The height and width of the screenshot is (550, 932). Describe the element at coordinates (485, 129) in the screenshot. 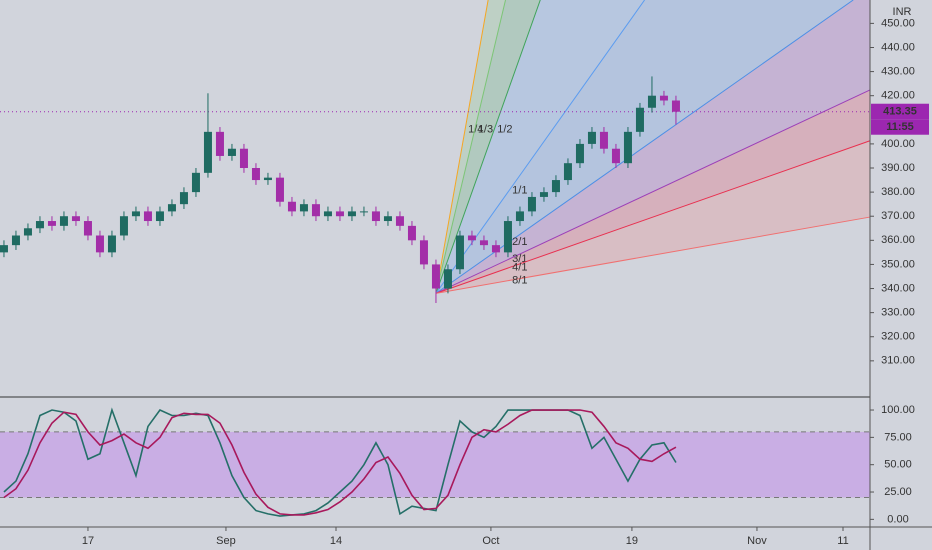

I see `fan-label: 1/3` at that location.